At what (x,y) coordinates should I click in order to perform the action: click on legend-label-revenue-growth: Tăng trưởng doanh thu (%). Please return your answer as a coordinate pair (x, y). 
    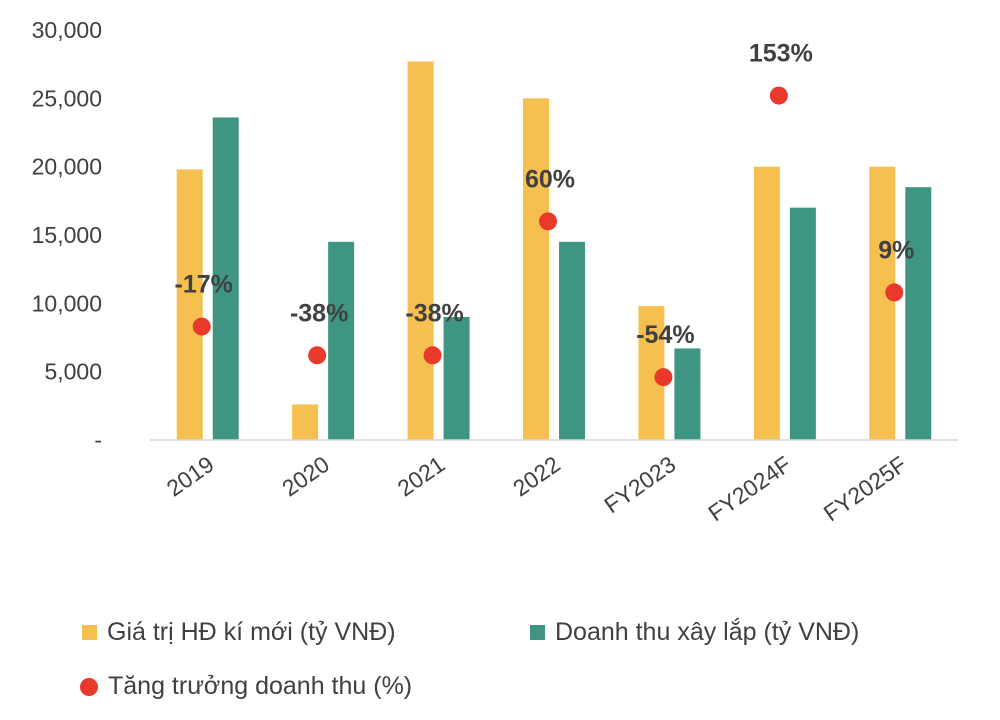
    Looking at the image, I should click on (260, 686).